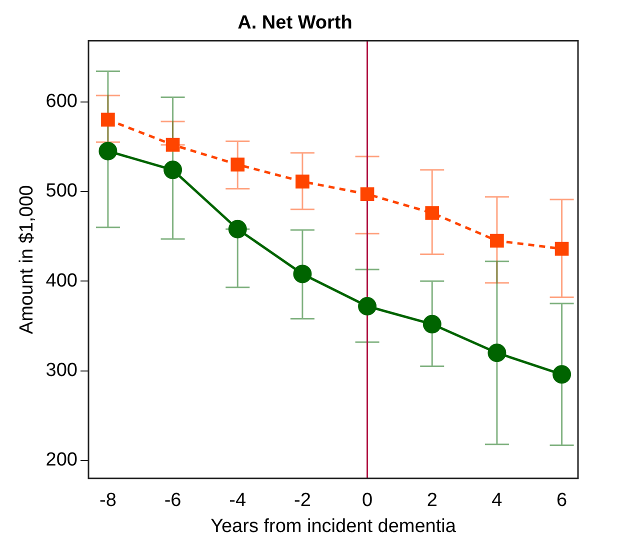 This screenshot has height=560, width=624. I want to click on y-axis-title: Amount in $1,000, so click(27, 259).